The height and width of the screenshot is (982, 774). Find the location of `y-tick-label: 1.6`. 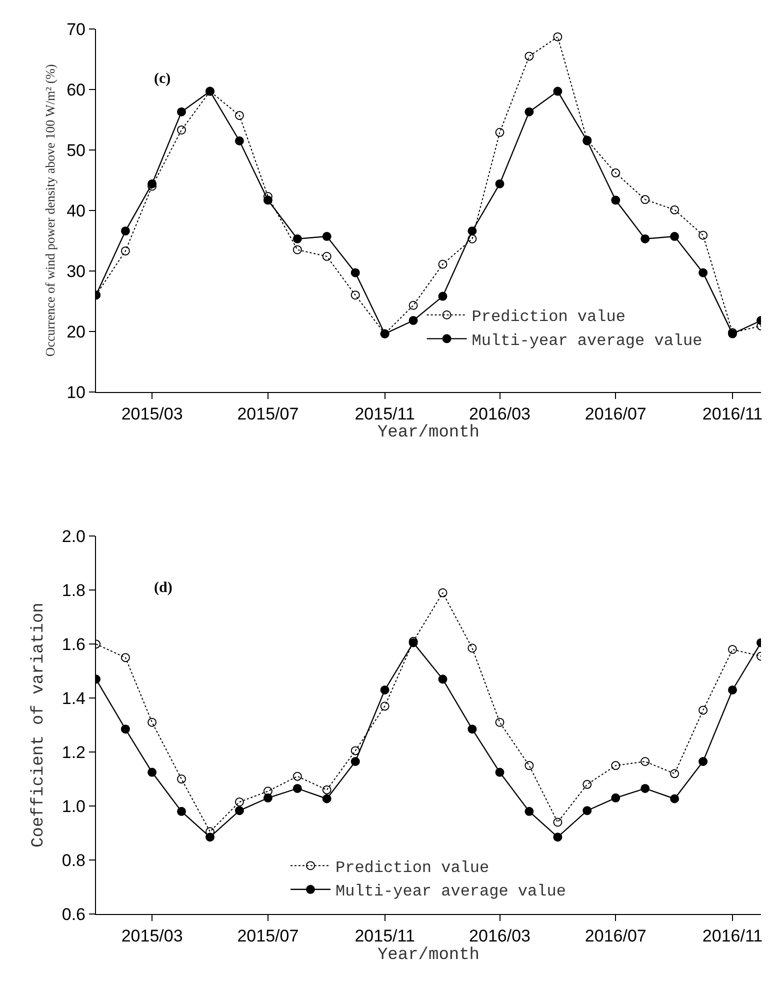

y-tick-label: 1.6 is located at coordinates (74, 644).